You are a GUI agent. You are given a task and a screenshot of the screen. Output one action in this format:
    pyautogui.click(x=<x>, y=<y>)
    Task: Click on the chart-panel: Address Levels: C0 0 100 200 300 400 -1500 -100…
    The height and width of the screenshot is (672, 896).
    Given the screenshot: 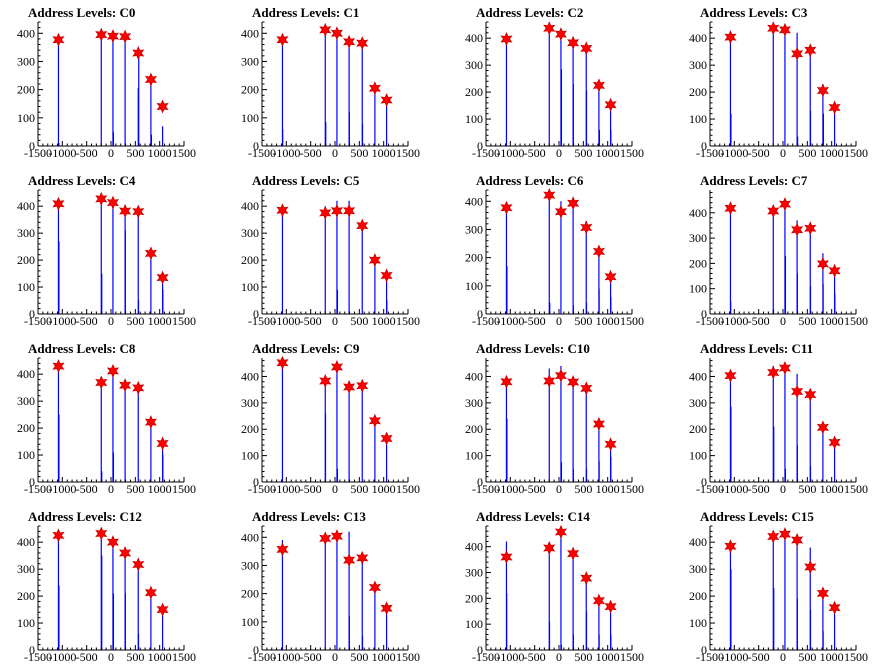 What is the action you would take?
    pyautogui.click(x=112, y=84)
    